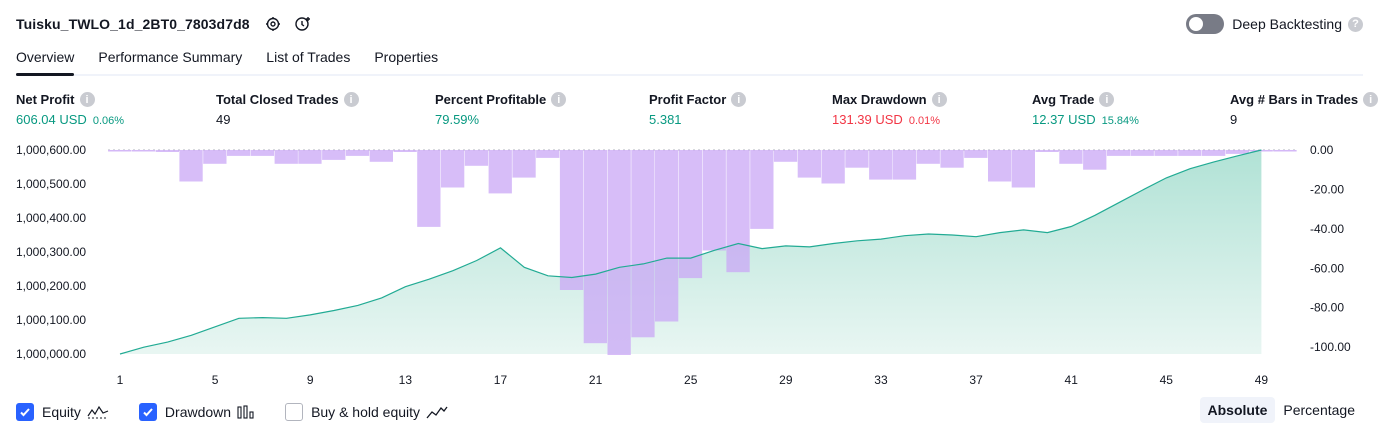 This screenshot has width=1379, height=435. What do you see at coordinates (108, 121) in the screenshot?
I see `metric-percent: 0.06%` at bounding box center [108, 121].